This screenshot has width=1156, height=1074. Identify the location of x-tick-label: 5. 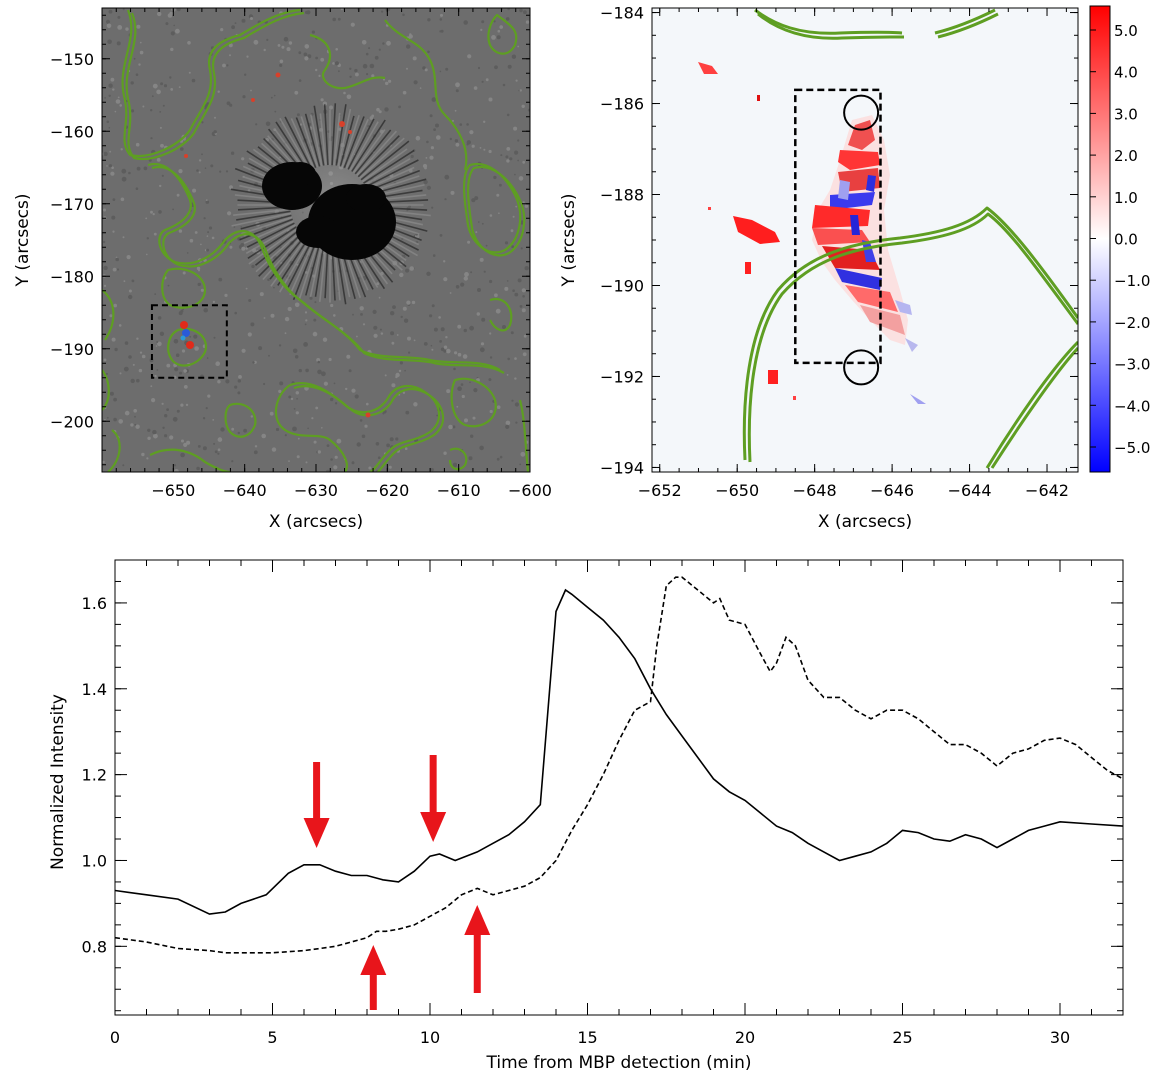
(272, 1037).